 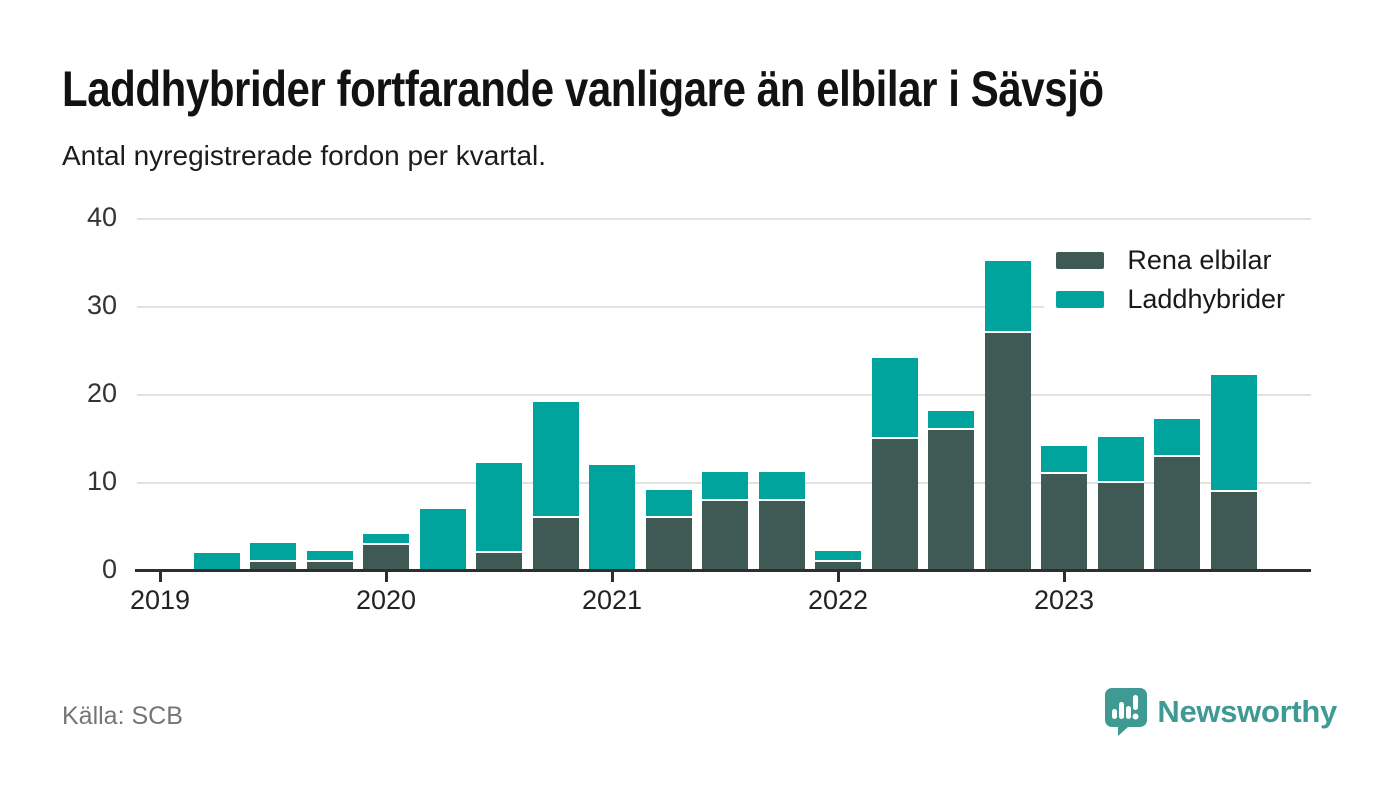 I want to click on y-axis-label: 20, so click(x=101, y=393).